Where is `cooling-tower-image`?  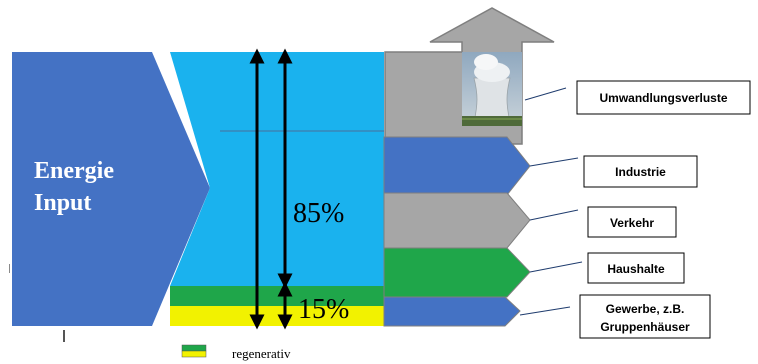 cooling-tower-image is located at coordinates (492, 89).